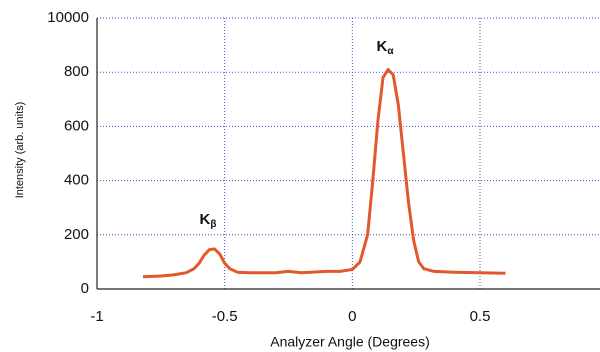  Describe the element at coordinates (213, 224) in the screenshot. I see `annotation-subscript: β` at that location.